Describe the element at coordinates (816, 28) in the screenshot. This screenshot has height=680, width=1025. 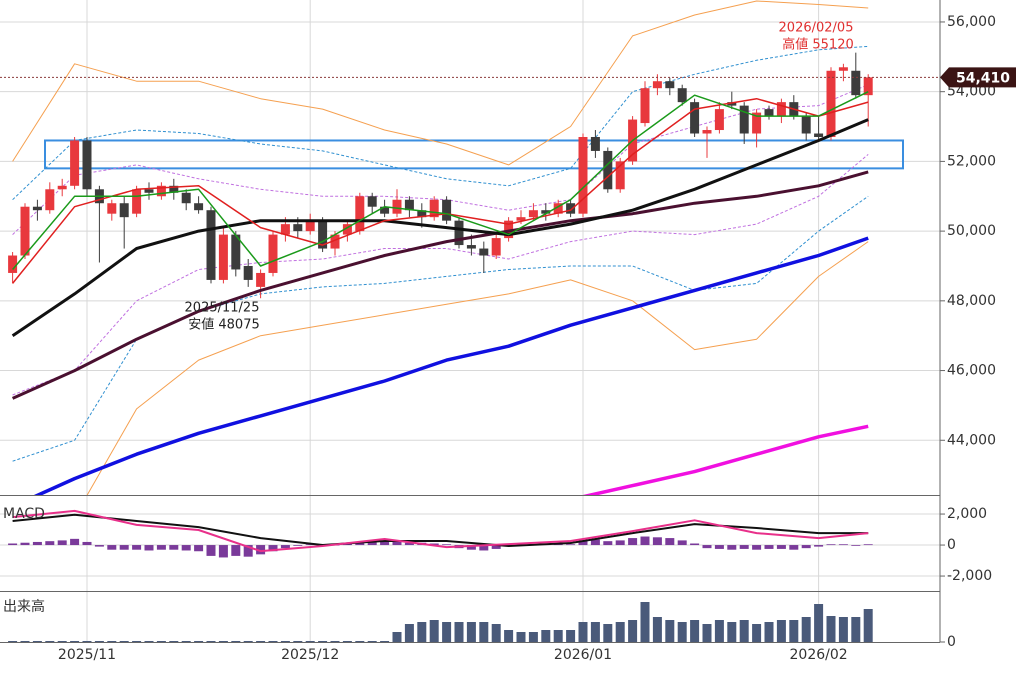
I see `annotation: 2026/02/05` at that location.